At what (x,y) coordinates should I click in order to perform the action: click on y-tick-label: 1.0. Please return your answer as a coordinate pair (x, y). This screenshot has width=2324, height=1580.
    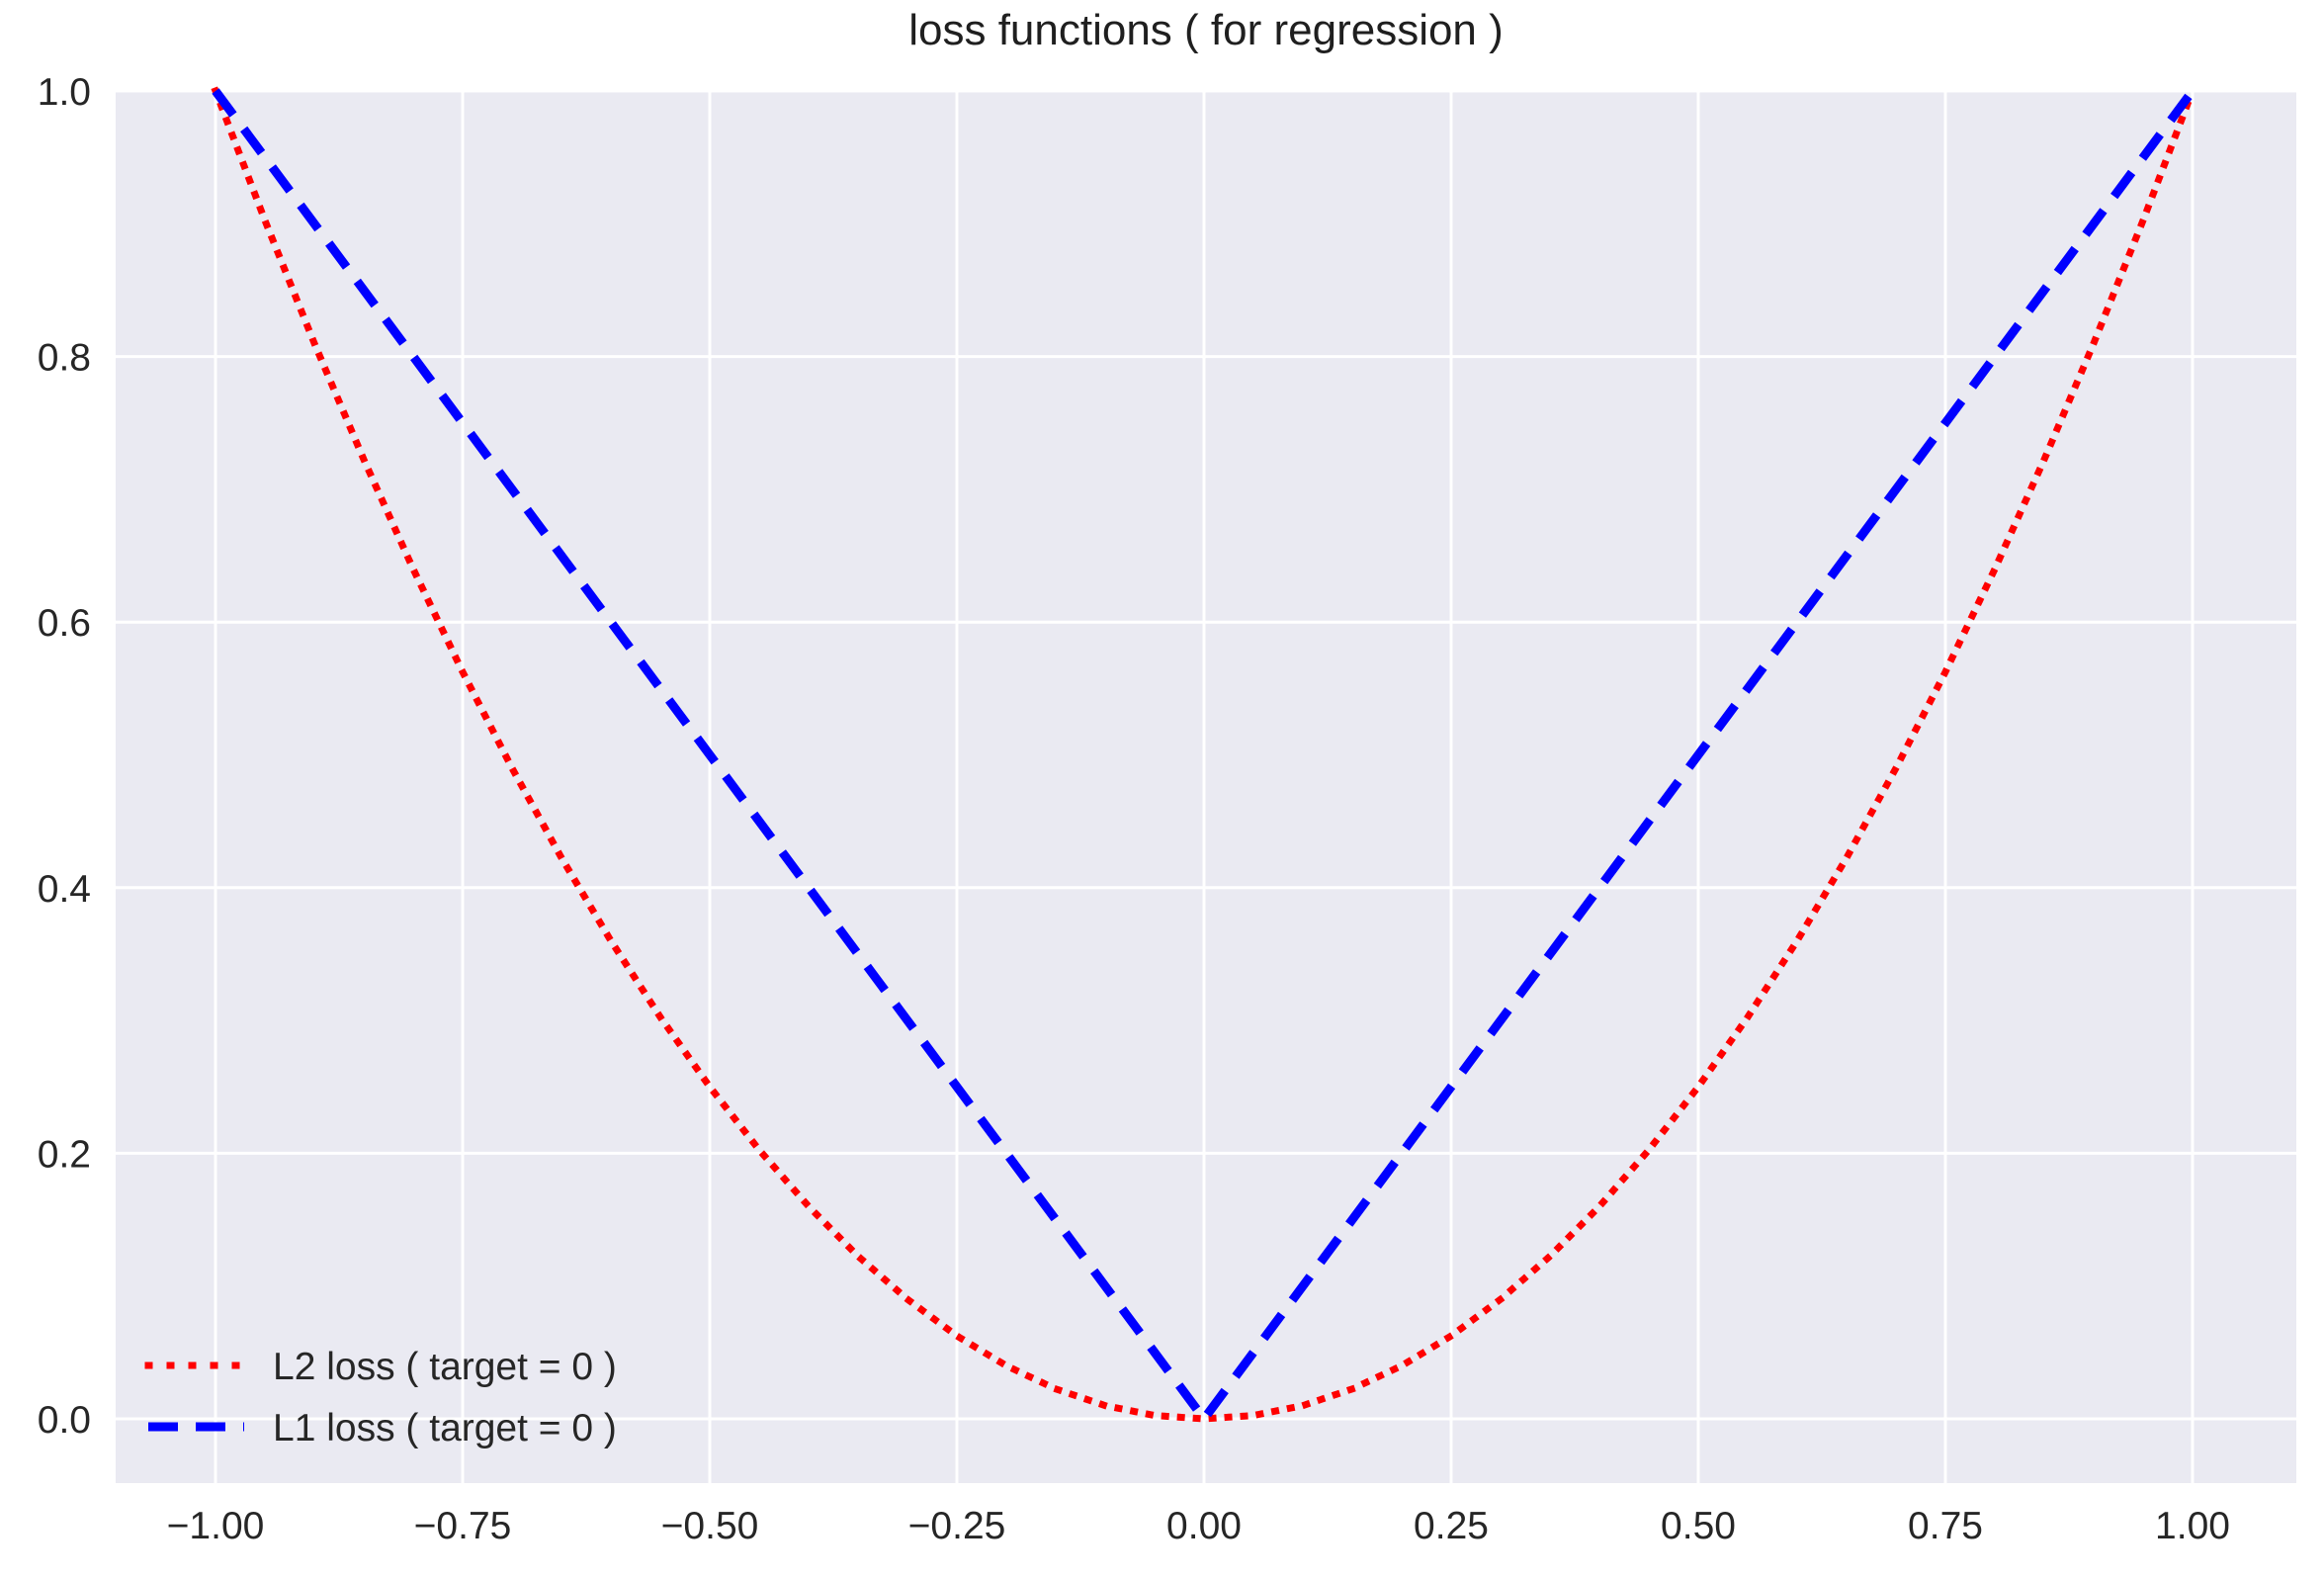
    Looking at the image, I should click on (64, 92).